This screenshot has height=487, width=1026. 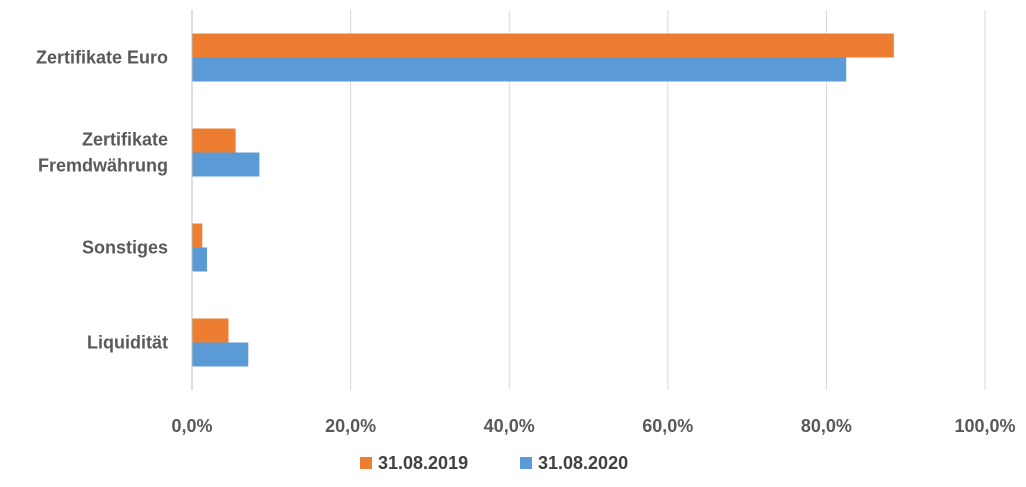 What do you see at coordinates (593, 426) in the screenshot?
I see `x-tick-labels: 0,0% 20,0% 40,0% 60,0% 80,0% 100,0%` at bounding box center [593, 426].